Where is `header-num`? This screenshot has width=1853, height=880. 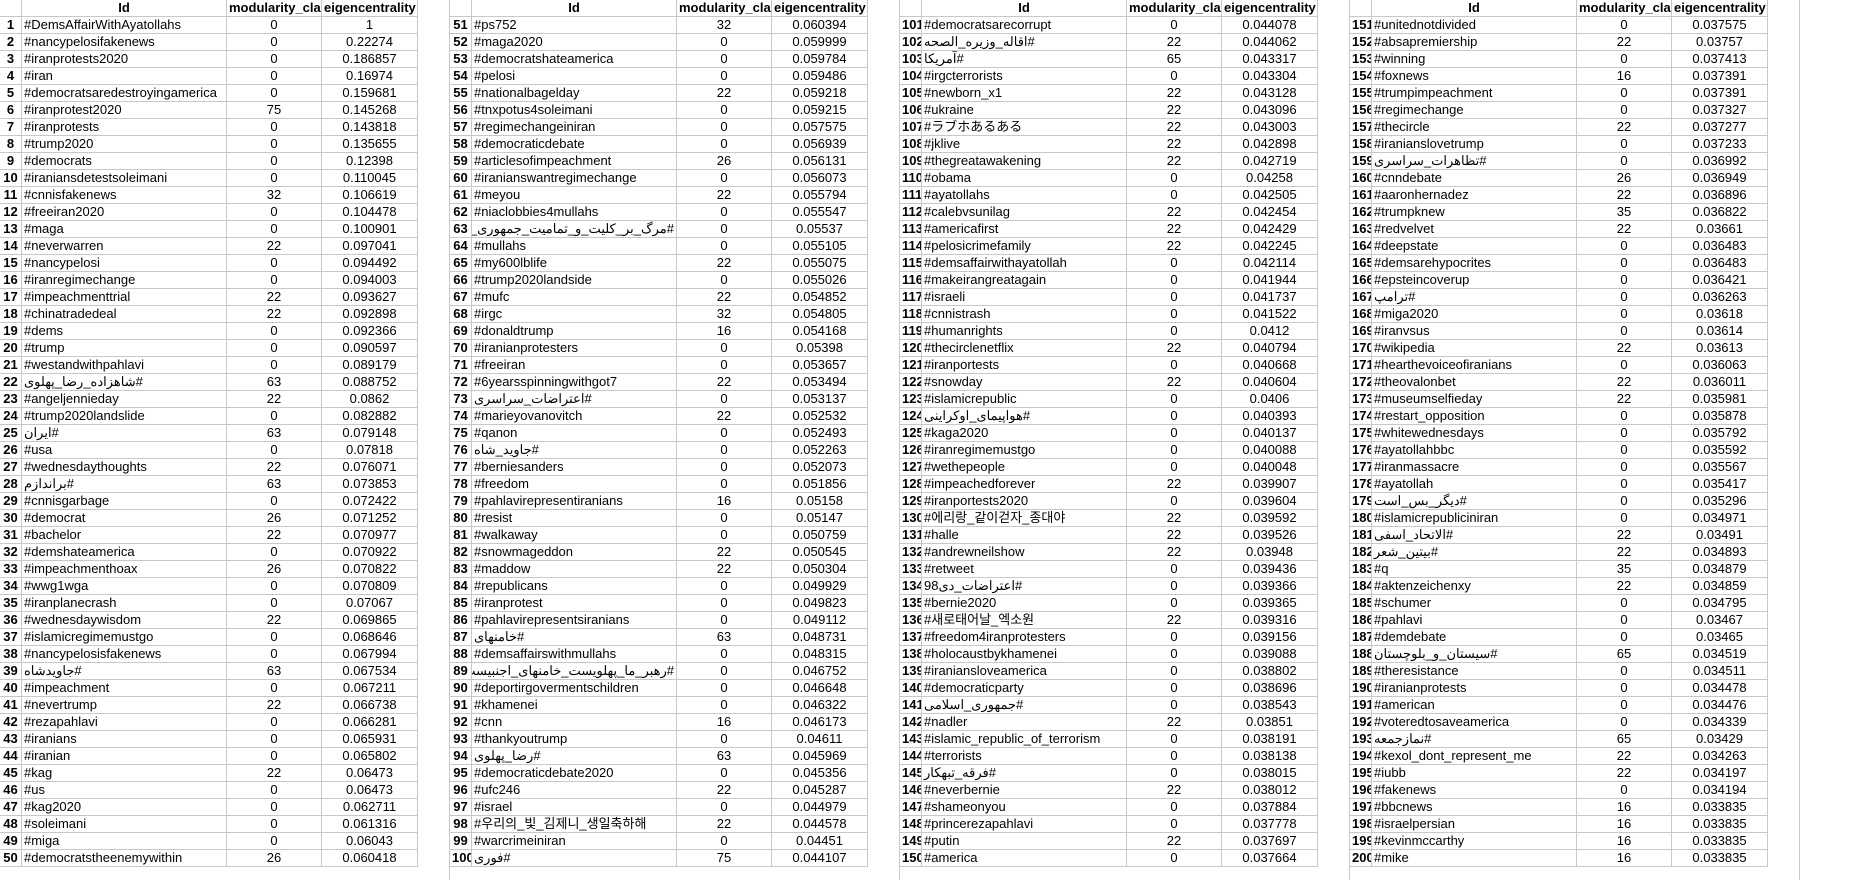
header-num is located at coordinates (1361, 8).